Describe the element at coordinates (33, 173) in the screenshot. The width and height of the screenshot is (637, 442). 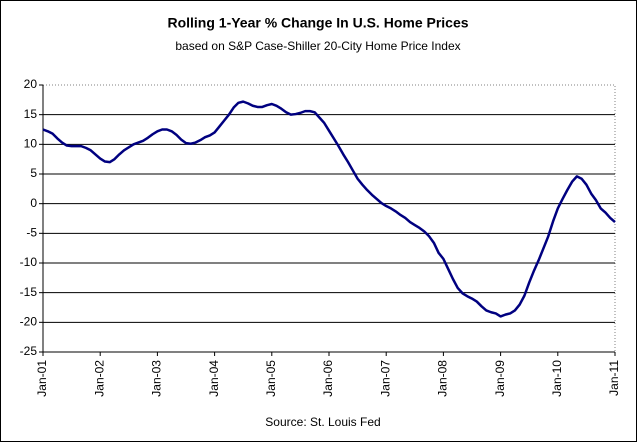
I see `y-tick-label: 5` at that location.